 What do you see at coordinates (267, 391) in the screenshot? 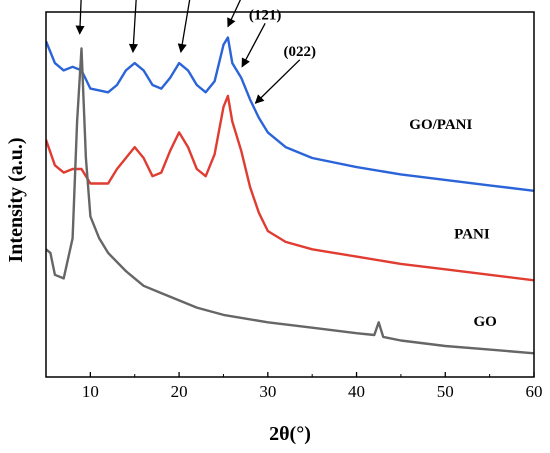
I see `x-tick-label: 30` at bounding box center [267, 391].